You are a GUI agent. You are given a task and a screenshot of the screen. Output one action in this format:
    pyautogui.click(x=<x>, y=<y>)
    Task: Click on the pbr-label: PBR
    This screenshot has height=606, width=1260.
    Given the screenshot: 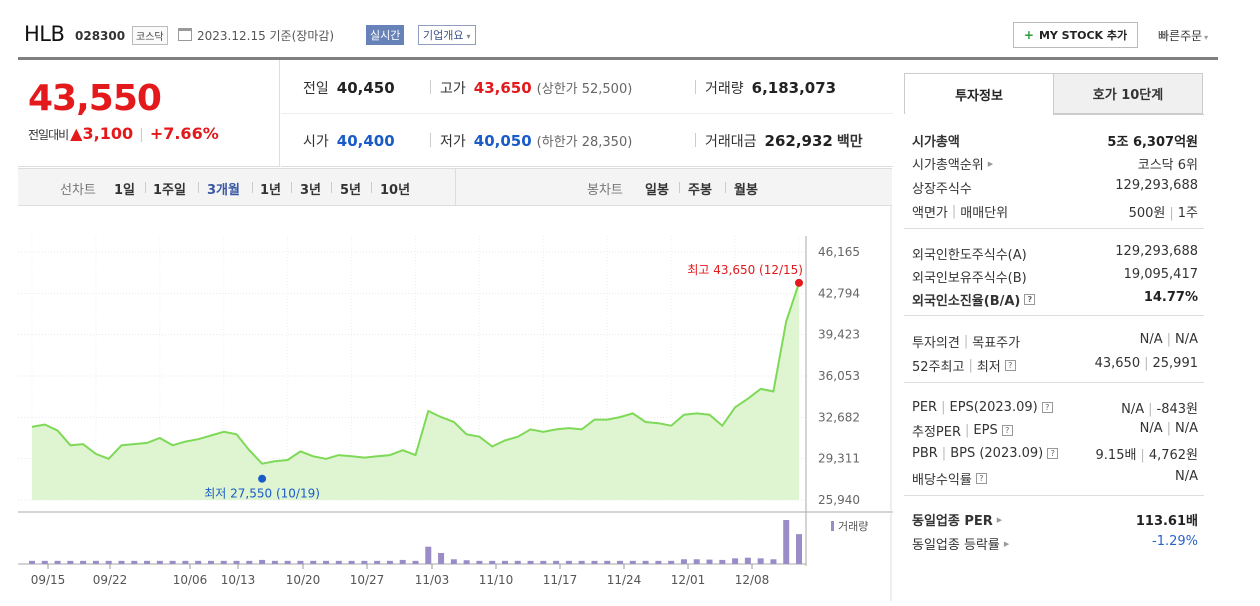 What is the action you would take?
    pyautogui.click(x=925, y=453)
    